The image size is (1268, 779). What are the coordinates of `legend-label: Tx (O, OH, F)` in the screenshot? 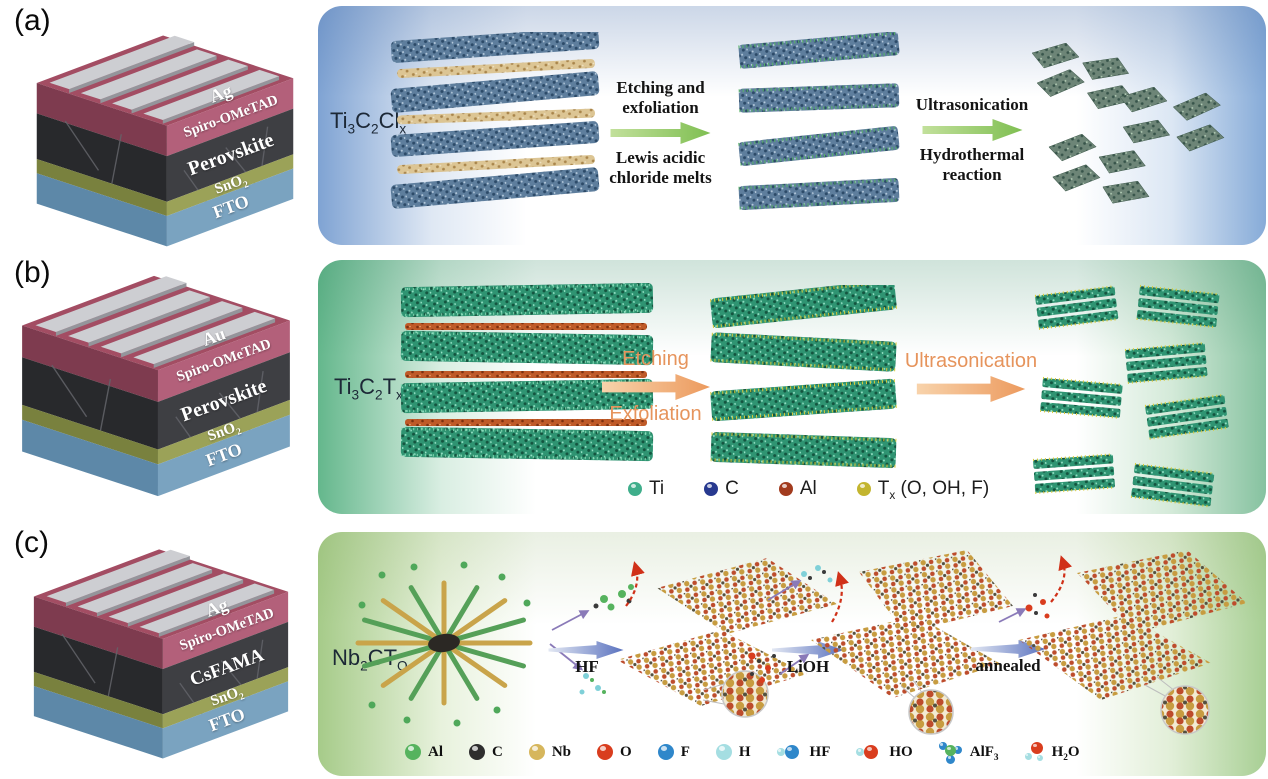 It's located at (933, 490).